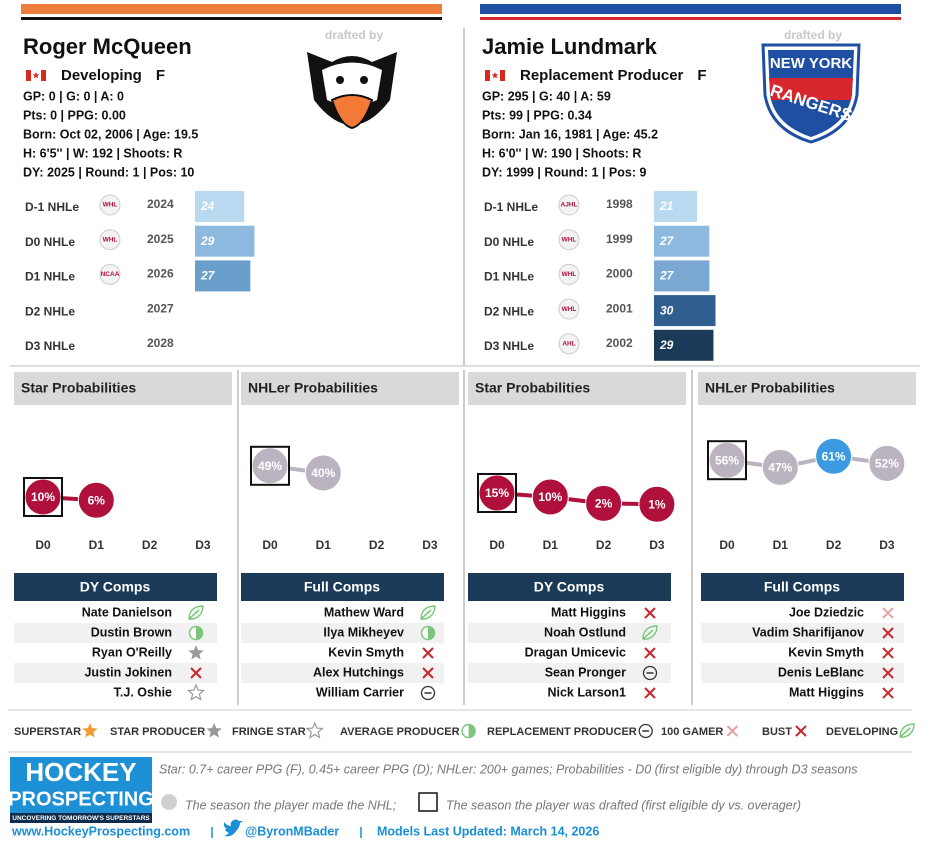 This screenshot has height=857, width=934. I want to click on nhle-value: 29, so click(666, 345).